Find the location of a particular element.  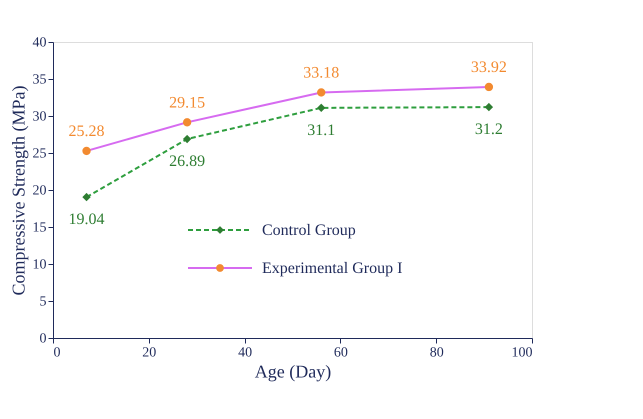

data-label: 31.2 is located at coordinates (488, 129).